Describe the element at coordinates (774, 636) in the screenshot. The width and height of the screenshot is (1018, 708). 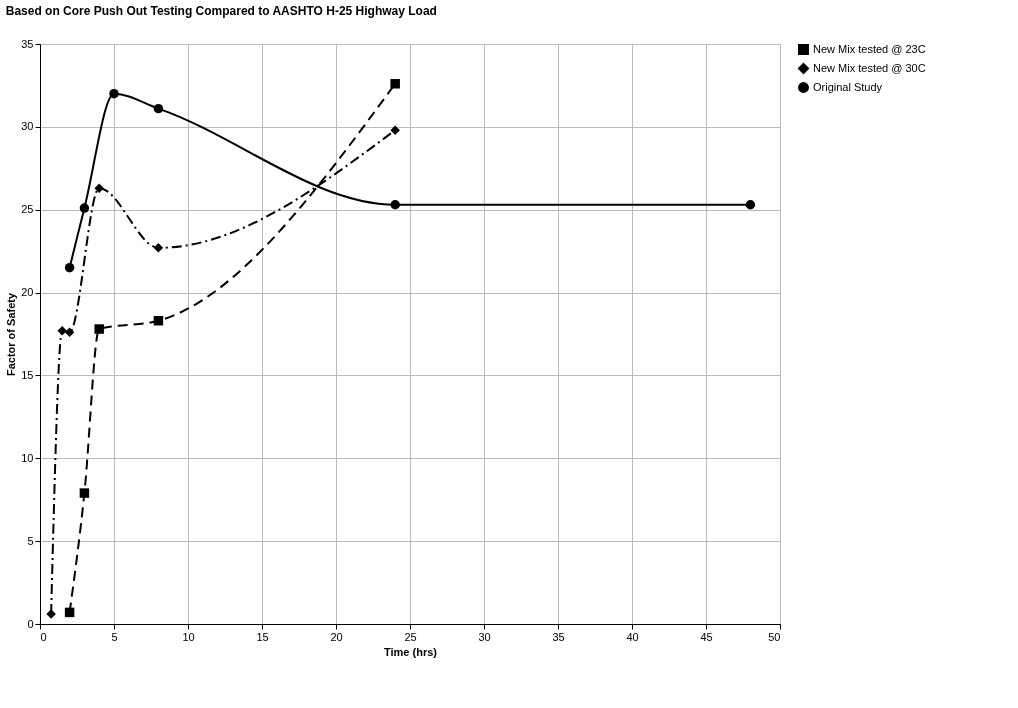
I see `x-tick-label: 50` at that location.